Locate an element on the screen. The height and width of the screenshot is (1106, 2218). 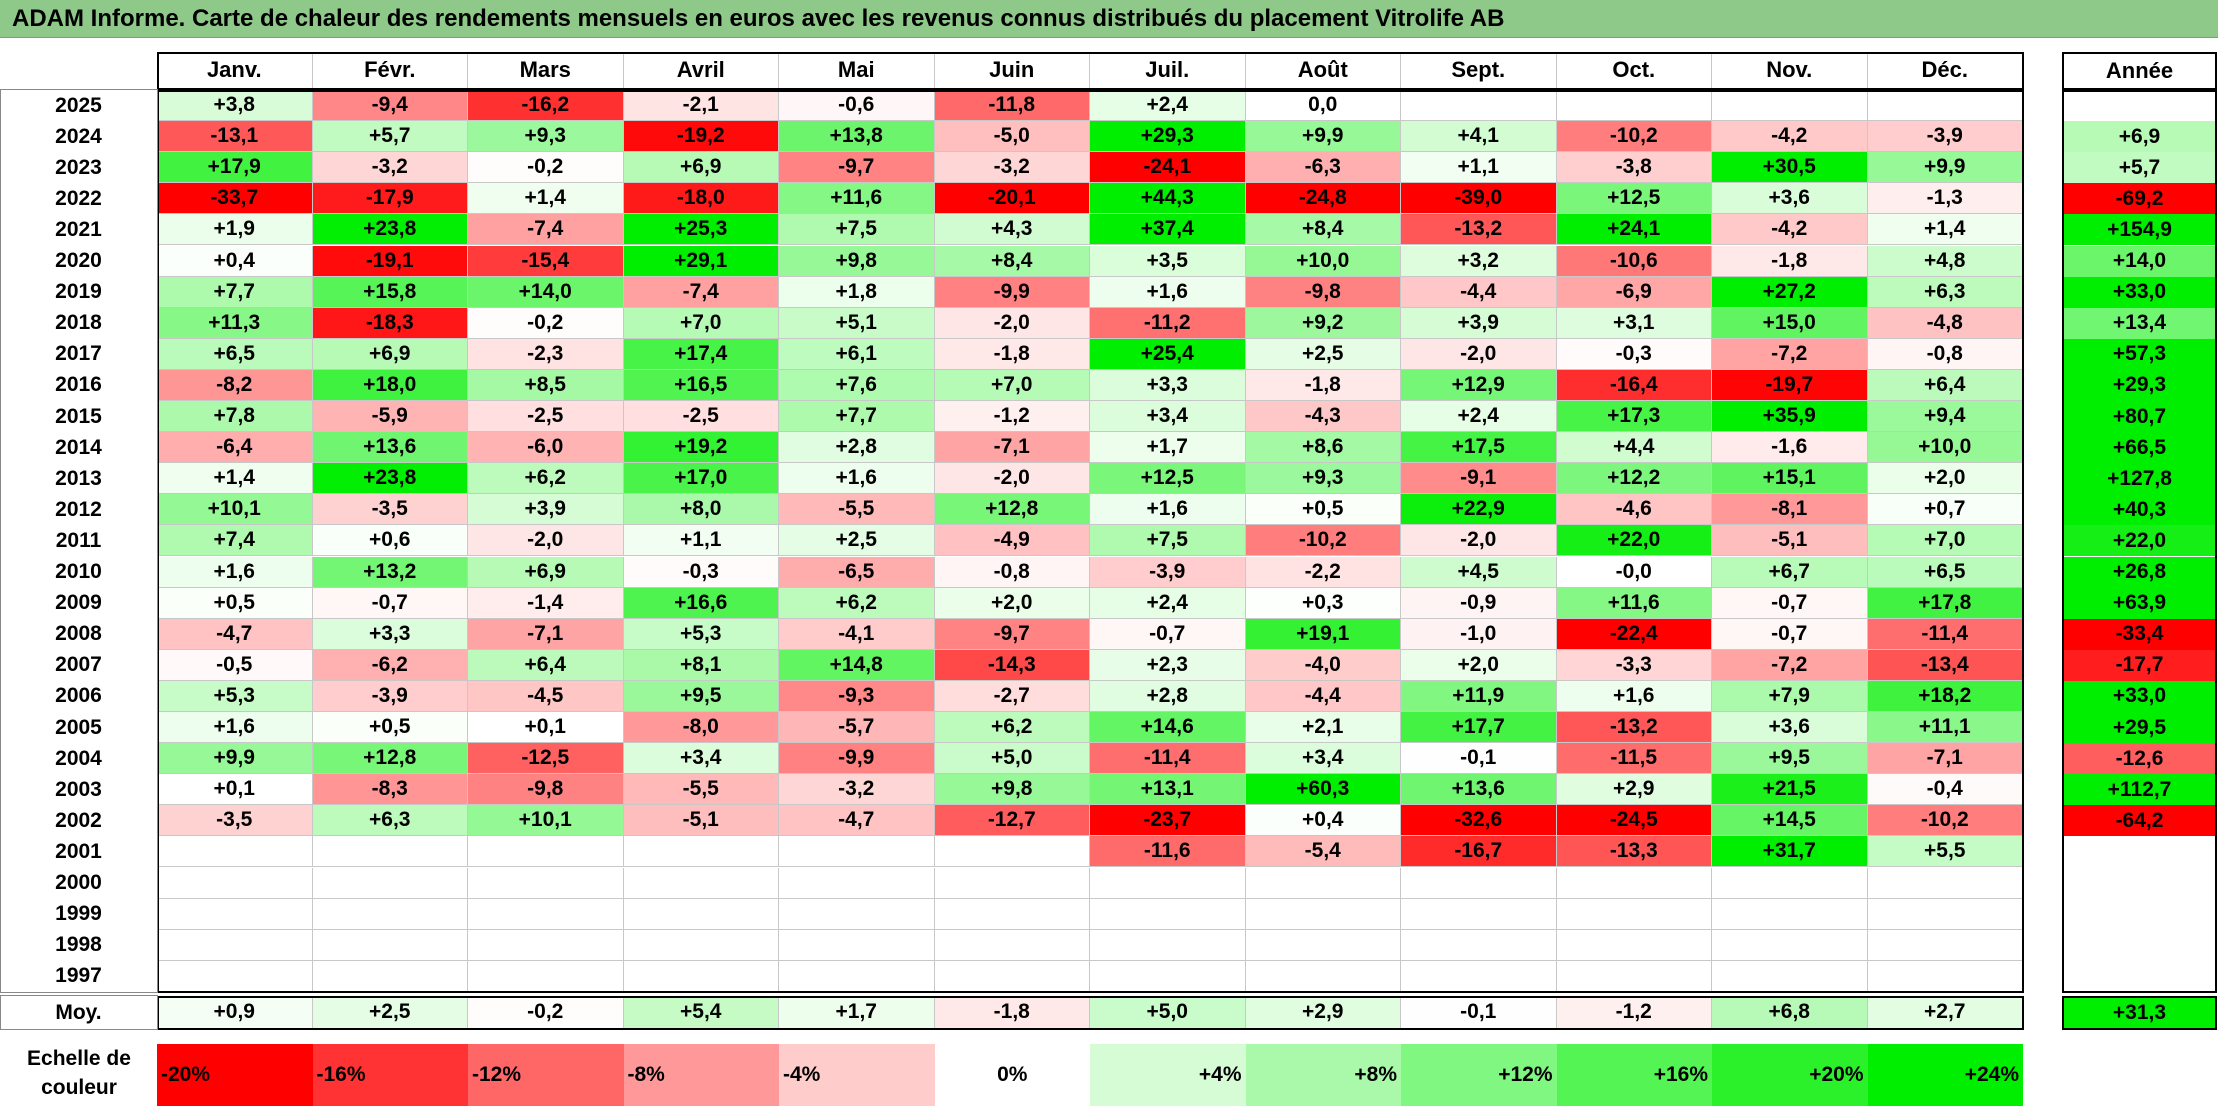
heatmap-cell: +12,9 is located at coordinates (1479, 385).